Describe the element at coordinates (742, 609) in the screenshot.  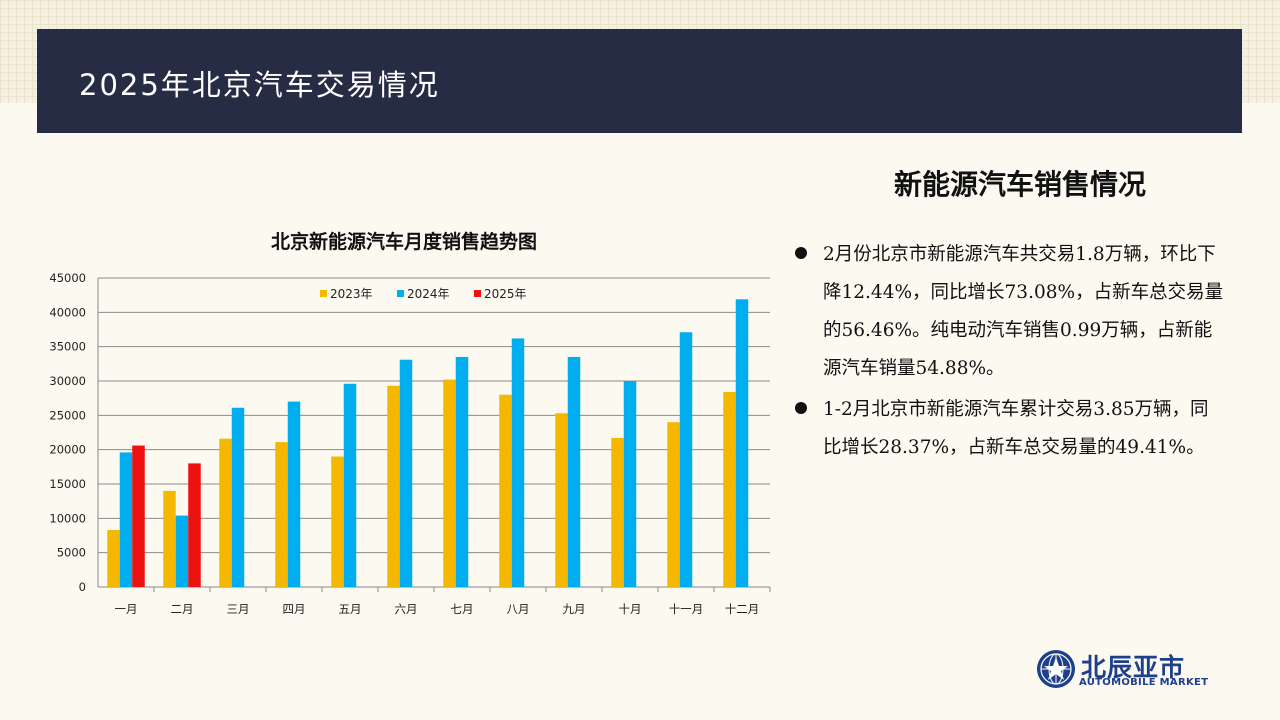
I see `x-tick-label: 十二月` at that location.